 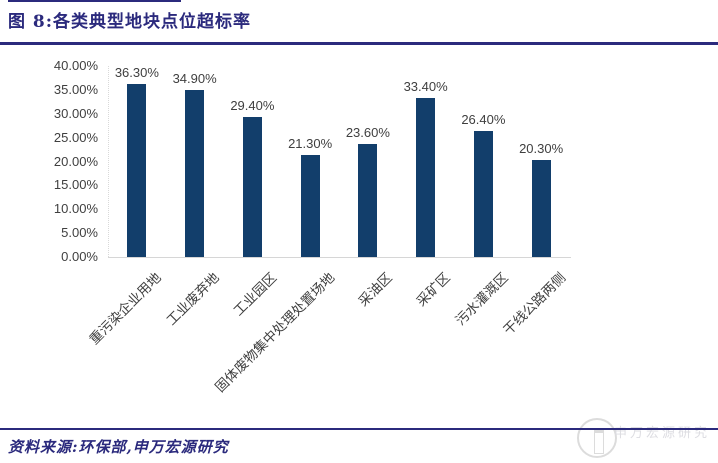 I want to click on source-attribution: 资料来源:环保部,申万宏源研究, so click(x=118, y=447).